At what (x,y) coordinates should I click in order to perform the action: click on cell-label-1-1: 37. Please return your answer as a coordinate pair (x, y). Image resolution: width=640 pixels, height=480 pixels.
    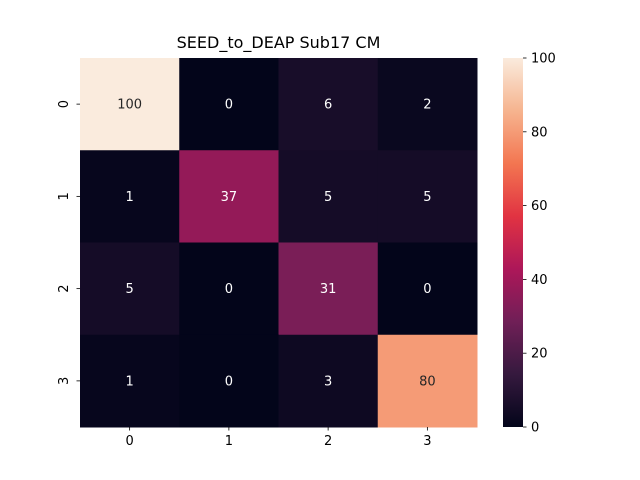
    Looking at the image, I should click on (229, 197).